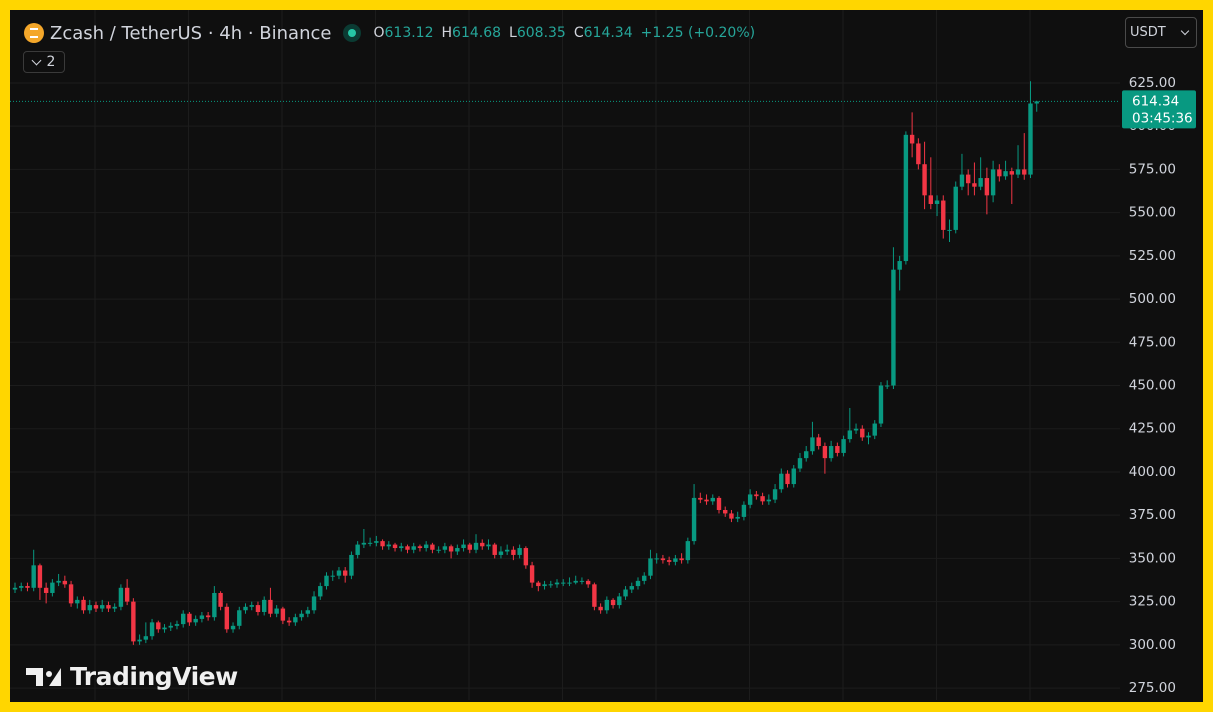 The height and width of the screenshot is (712, 1213). What do you see at coordinates (541, 33) in the screenshot?
I see `ohlc-value: 608.35` at bounding box center [541, 33].